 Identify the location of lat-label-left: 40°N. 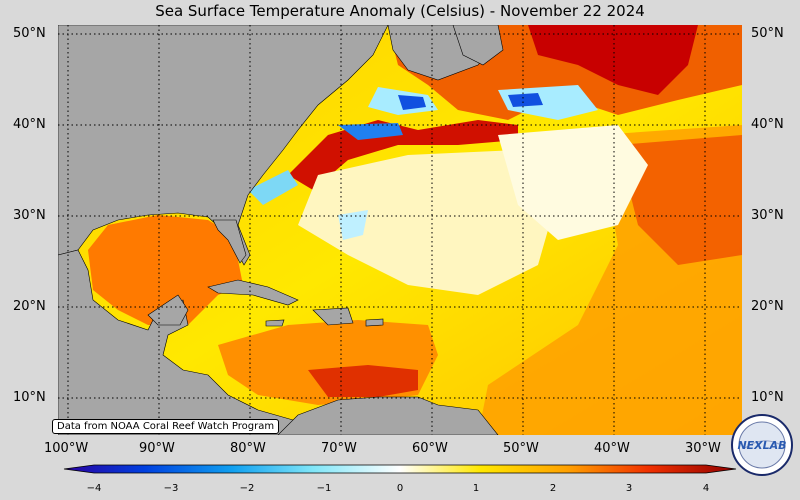
(29, 124).